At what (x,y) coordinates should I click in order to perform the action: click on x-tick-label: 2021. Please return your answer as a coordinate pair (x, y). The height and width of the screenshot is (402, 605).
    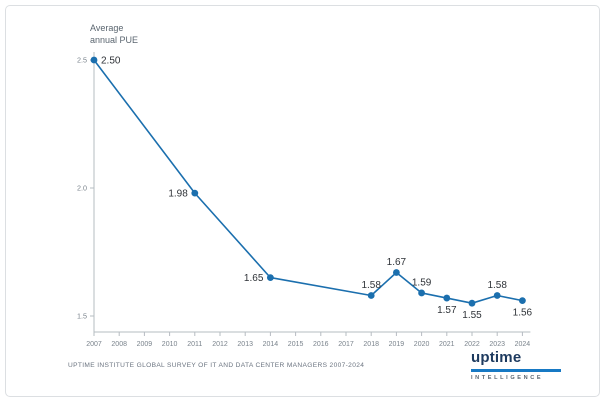
    Looking at the image, I should click on (447, 344).